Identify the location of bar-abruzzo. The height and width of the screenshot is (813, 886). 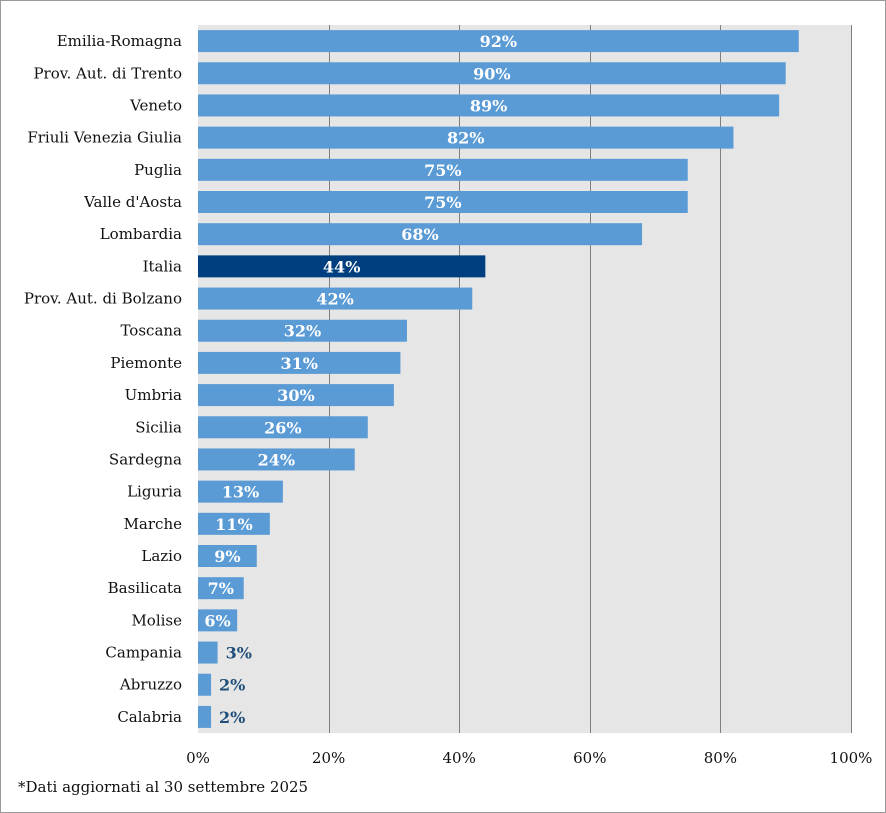
(205, 684).